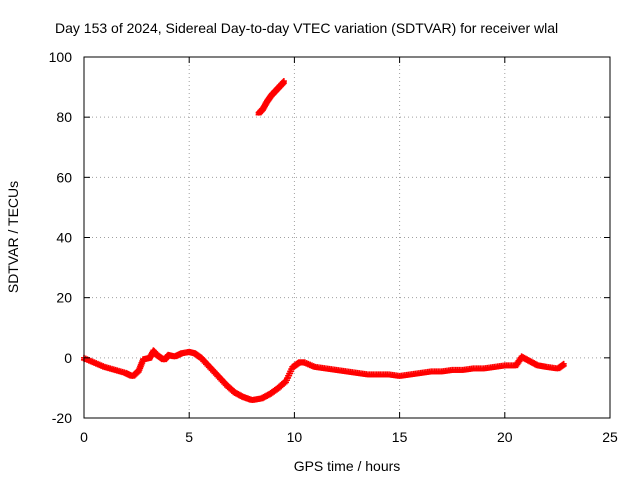 The width and height of the screenshot is (640, 480). I want to click on y-tick-label: 0, so click(68, 358).